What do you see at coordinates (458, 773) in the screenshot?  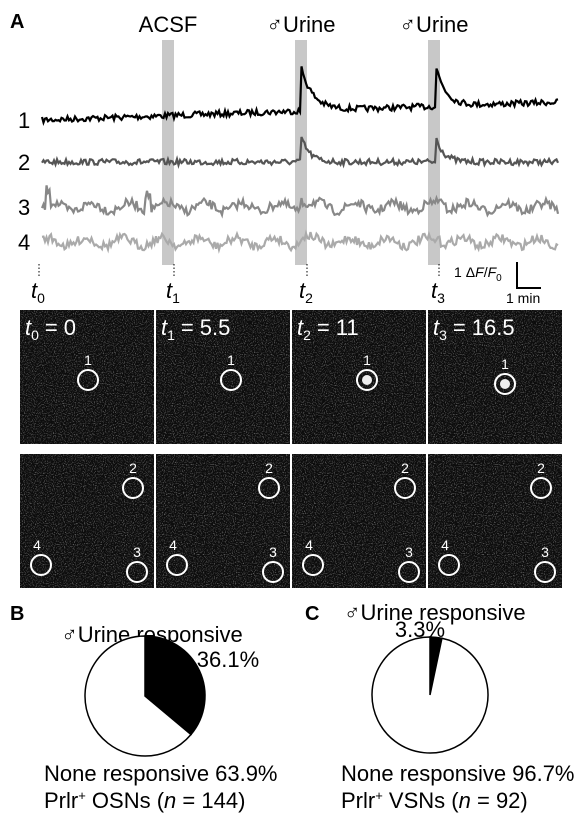 I see `none-label: None responsive 96.7%` at bounding box center [458, 773].